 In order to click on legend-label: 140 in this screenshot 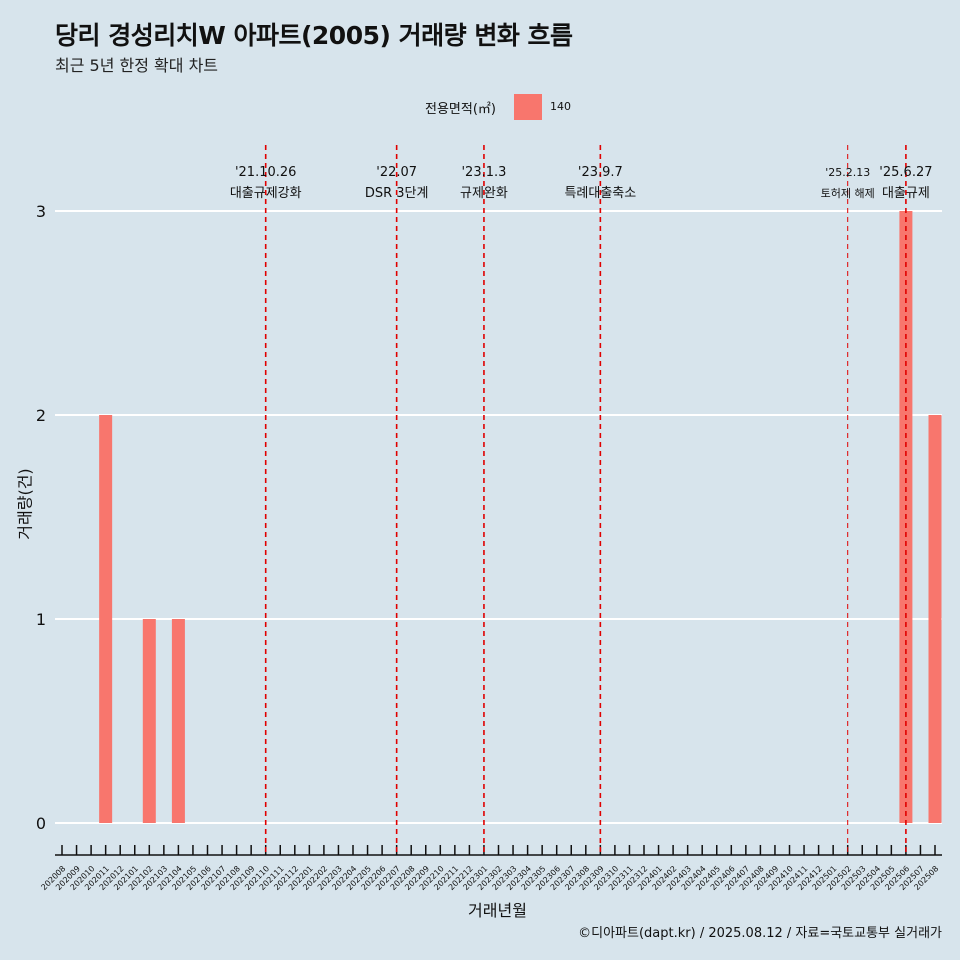, I will do `click(560, 106)`.